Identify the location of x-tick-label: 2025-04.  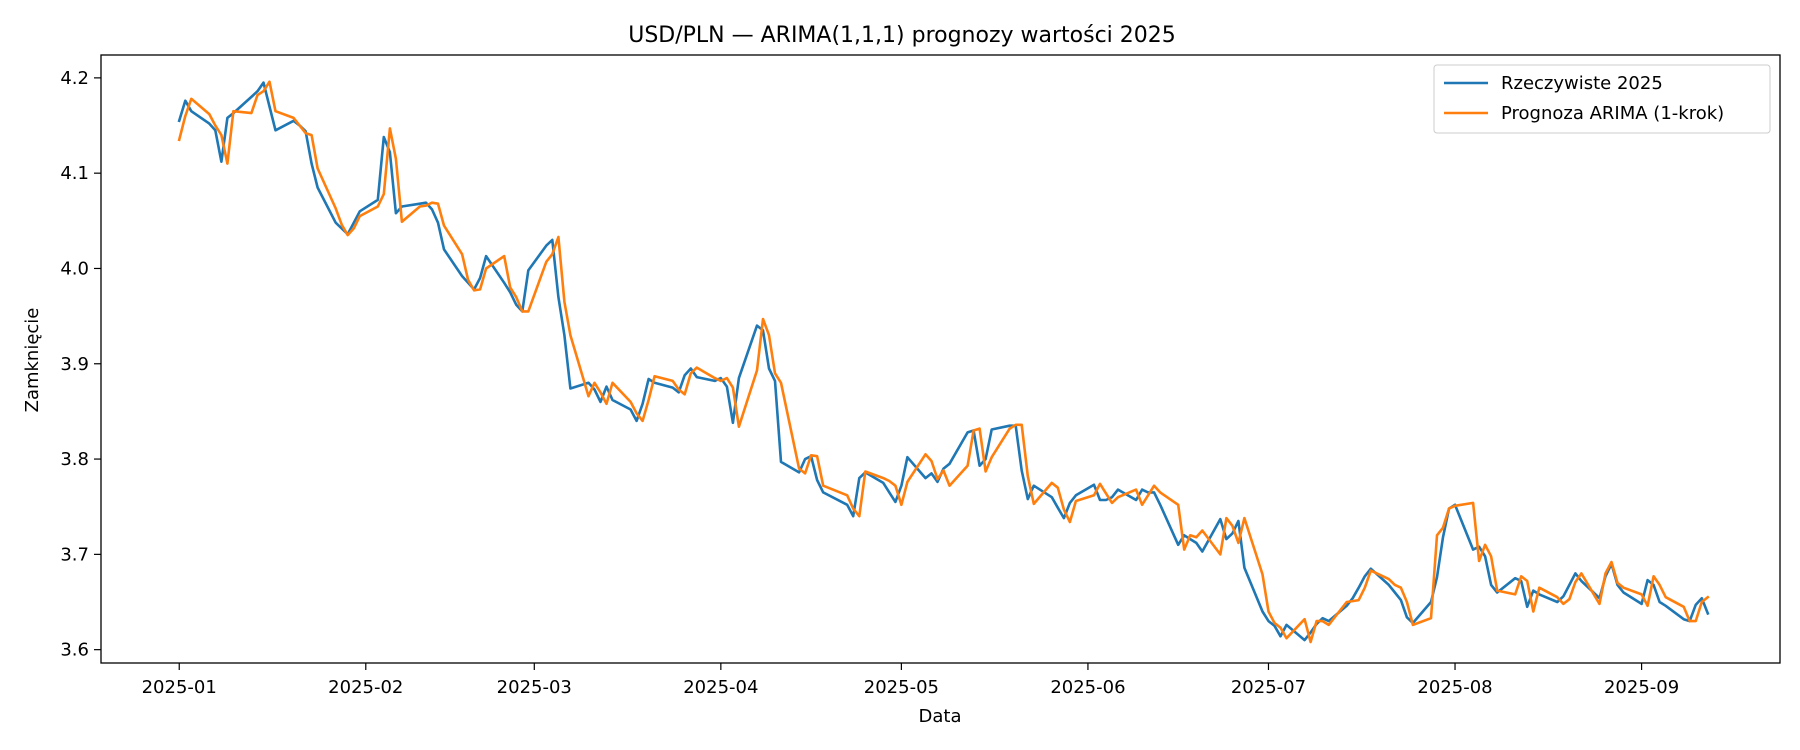
(720, 687).